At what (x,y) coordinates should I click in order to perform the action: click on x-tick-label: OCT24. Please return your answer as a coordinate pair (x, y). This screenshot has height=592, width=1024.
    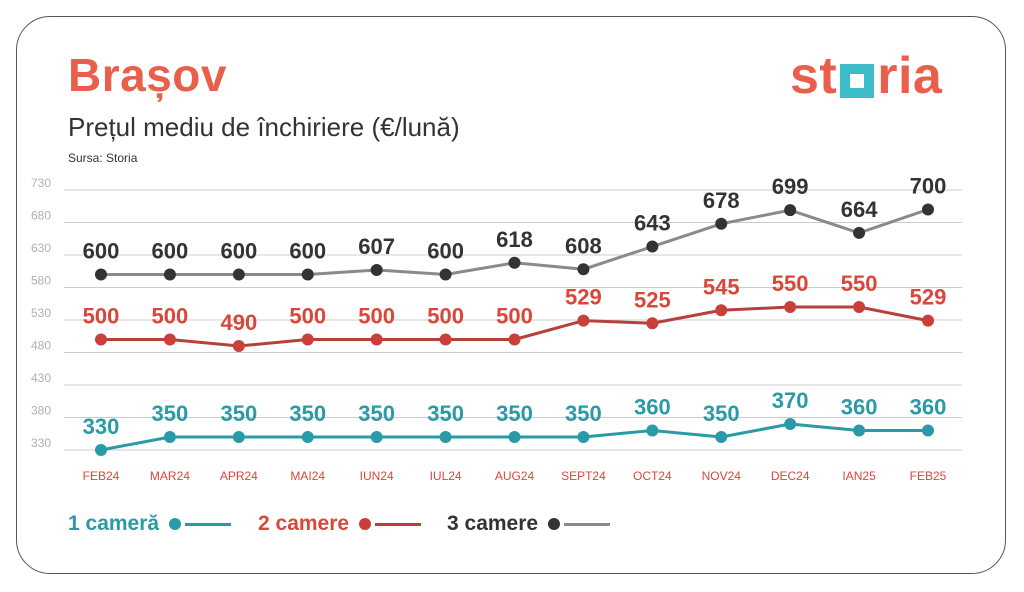
    Looking at the image, I should click on (652, 476).